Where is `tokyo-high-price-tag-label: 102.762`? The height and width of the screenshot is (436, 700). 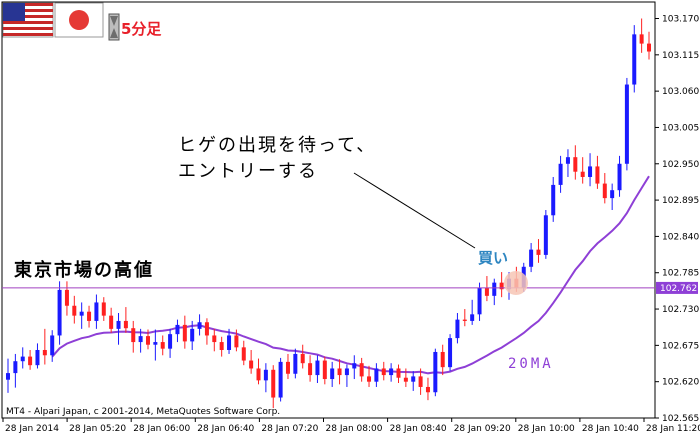
tokyo-high-price-tag-label: 102.762 is located at coordinates (678, 289).